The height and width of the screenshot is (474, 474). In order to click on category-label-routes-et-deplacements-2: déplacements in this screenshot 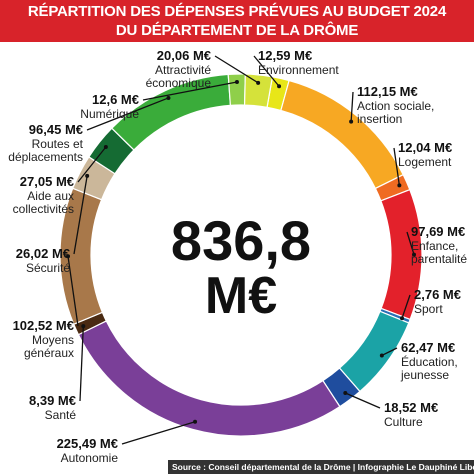, I will do `click(45, 157)`.